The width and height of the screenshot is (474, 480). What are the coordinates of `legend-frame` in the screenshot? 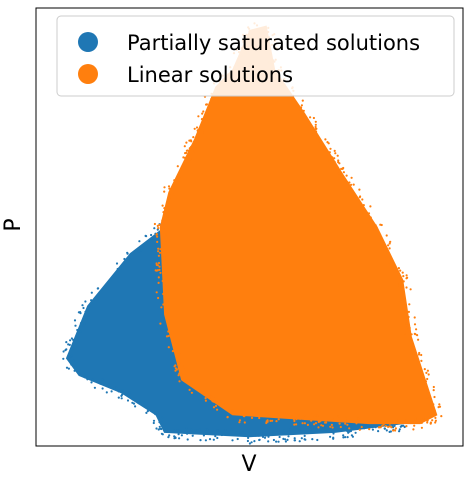 It's located at (255, 56).